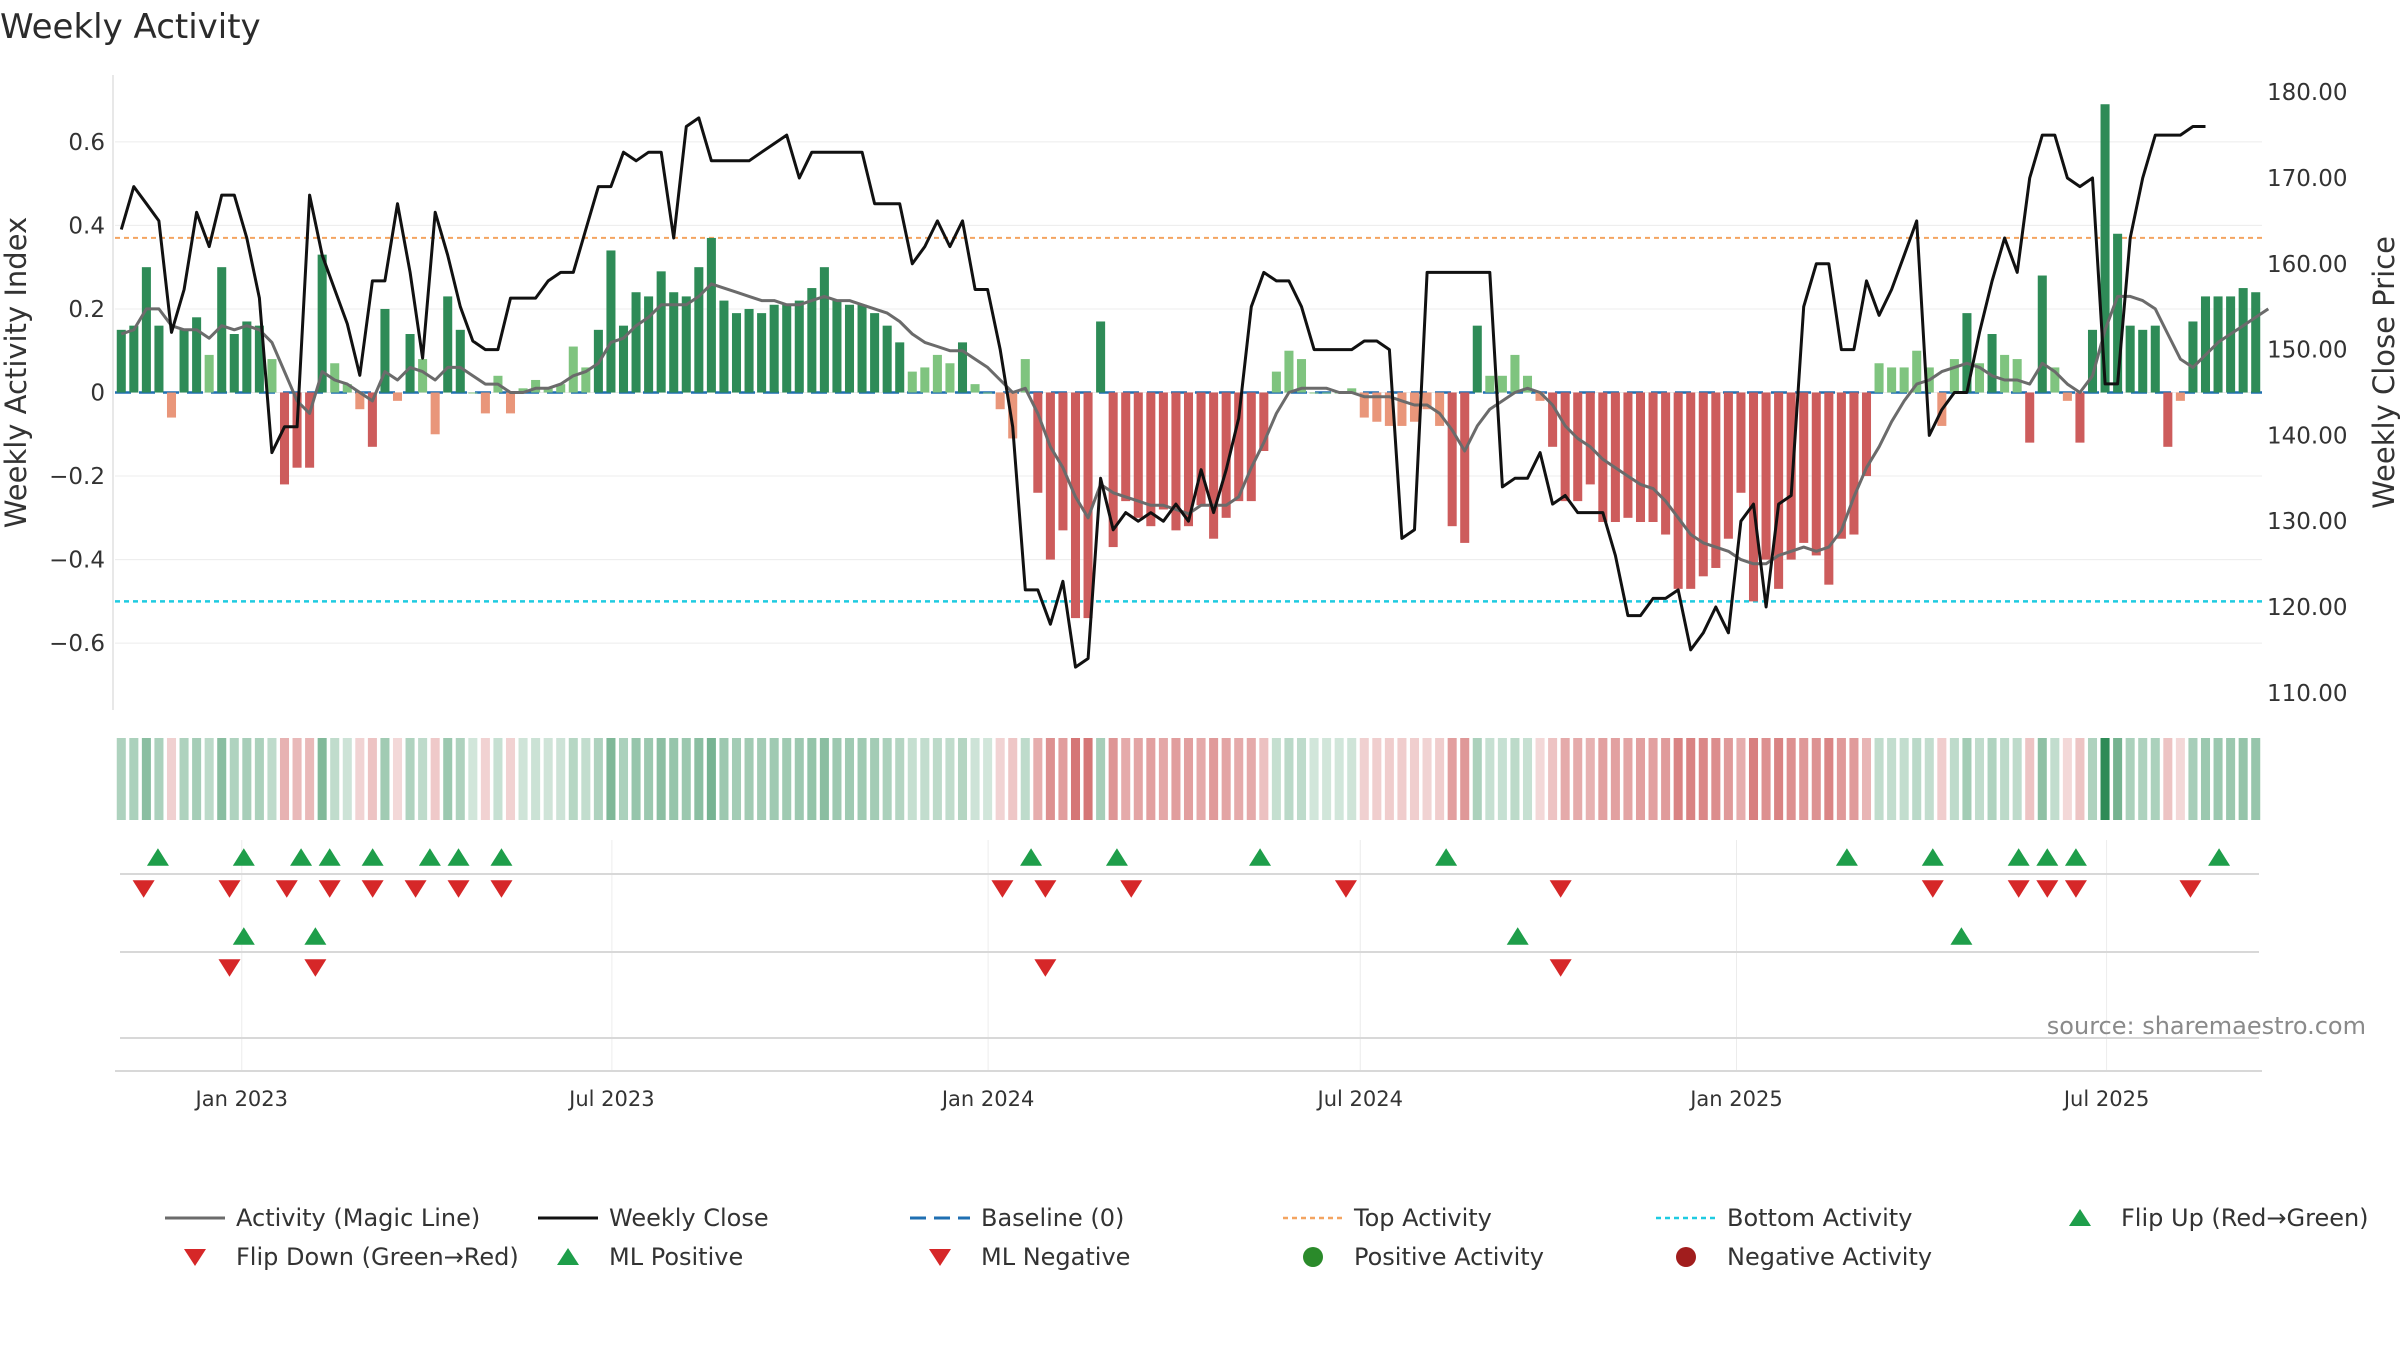 This screenshot has width=2400, height=1350. What do you see at coordinates (2307, 179) in the screenshot?
I see `right-tick-label: 170.00` at bounding box center [2307, 179].